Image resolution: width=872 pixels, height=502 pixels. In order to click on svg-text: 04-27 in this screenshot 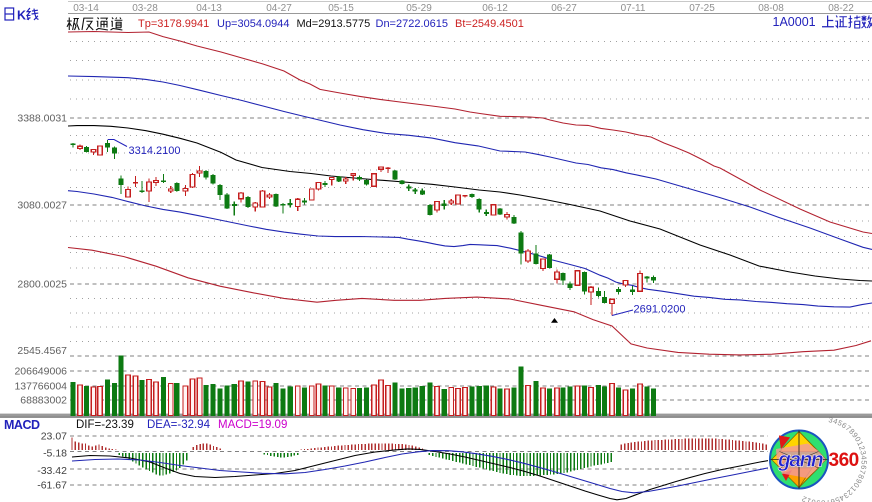, I will do `click(279, 8)`.